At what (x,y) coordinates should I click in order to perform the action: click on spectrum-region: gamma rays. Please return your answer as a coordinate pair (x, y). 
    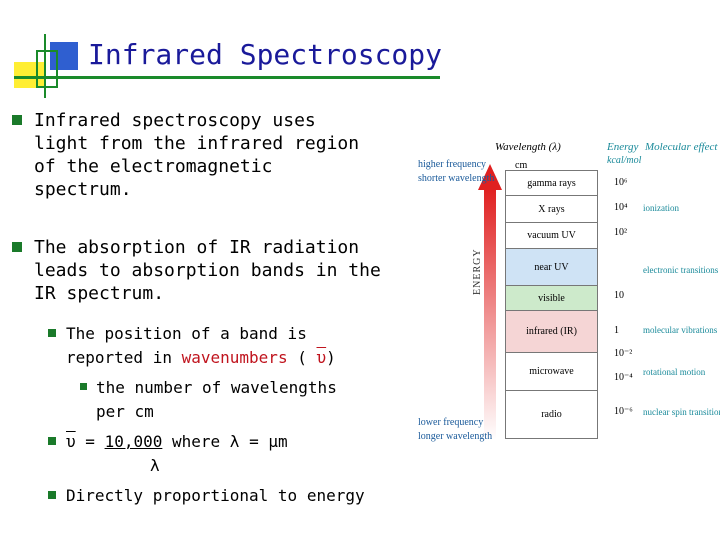
    Looking at the image, I should click on (551, 183).